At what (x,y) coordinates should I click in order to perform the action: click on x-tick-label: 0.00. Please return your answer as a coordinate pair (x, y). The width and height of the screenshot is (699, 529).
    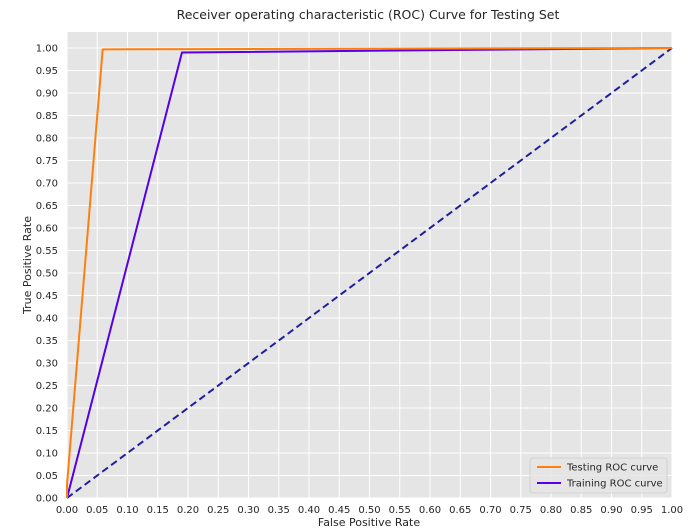
    Looking at the image, I should click on (67, 510).